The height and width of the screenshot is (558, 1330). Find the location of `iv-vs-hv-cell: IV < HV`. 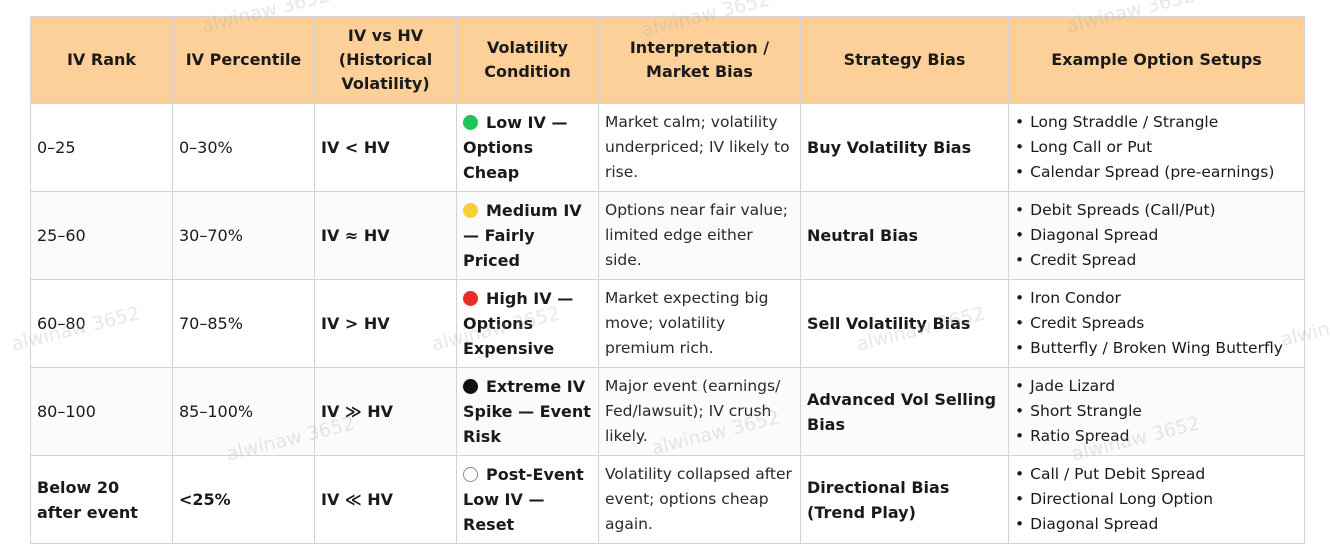

iv-vs-hv-cell: IV < HV is located at coordinates (385, 147).